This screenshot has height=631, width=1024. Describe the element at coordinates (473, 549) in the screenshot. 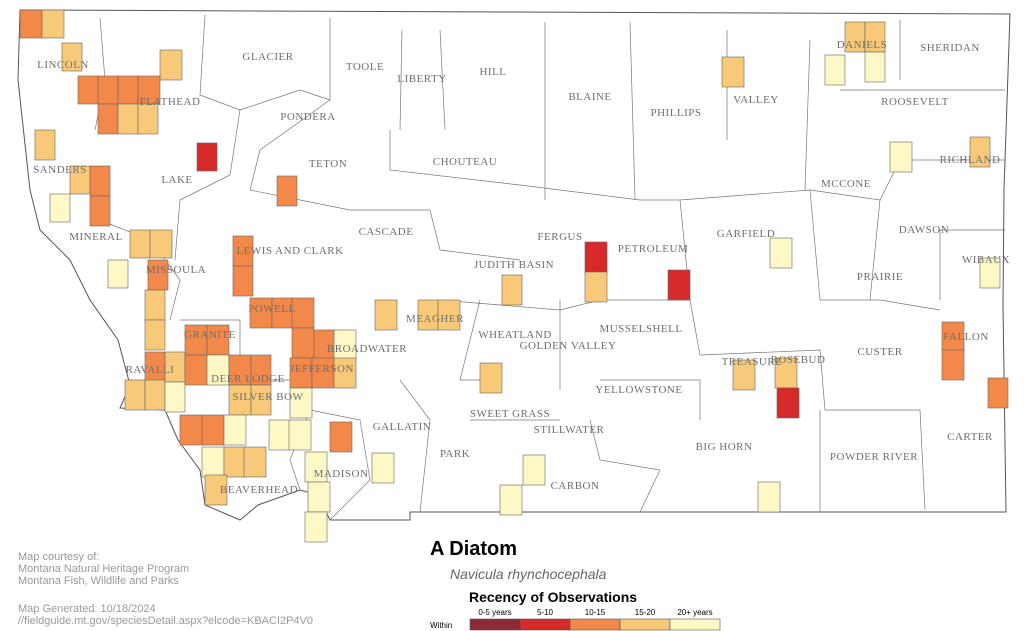

I see `map-title: A Diatom` at that location.